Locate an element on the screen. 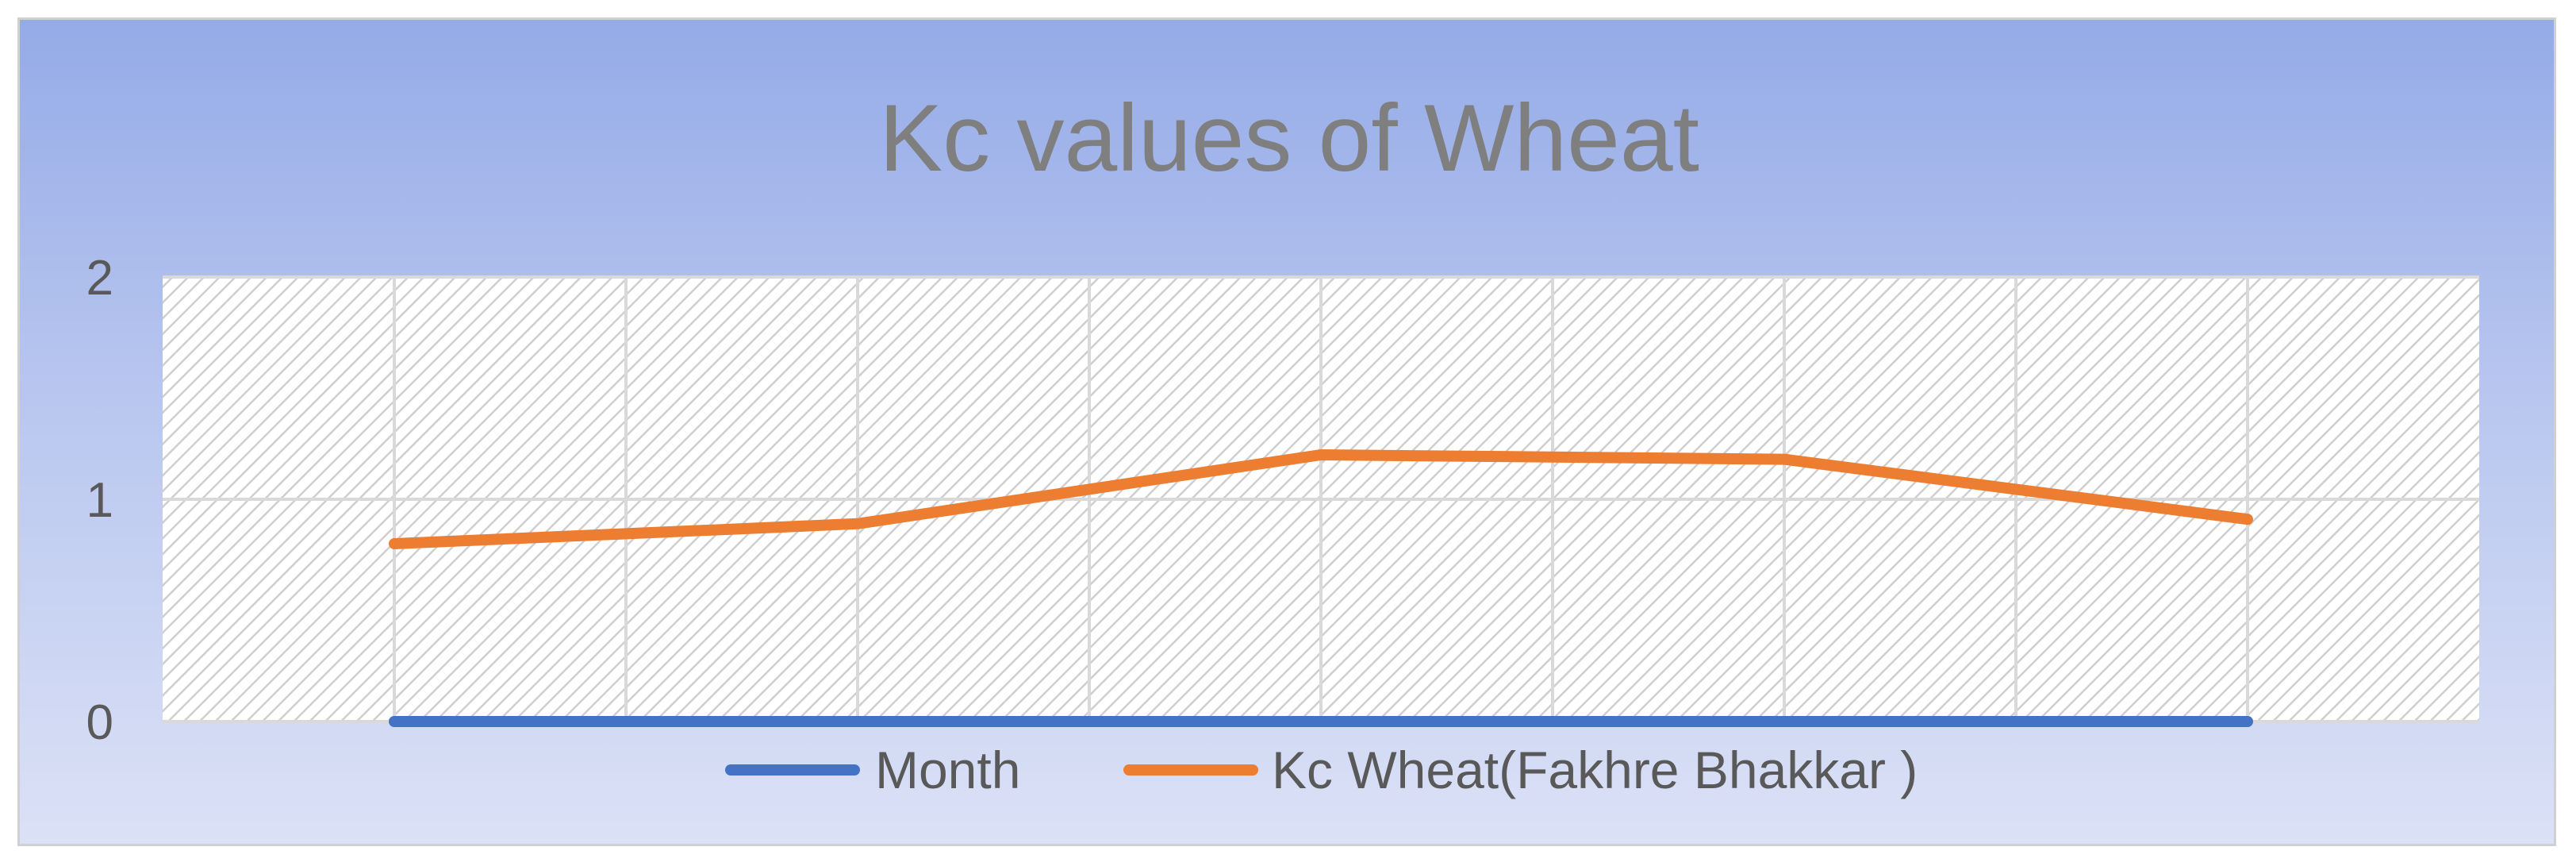 This screenshot has height=866, width=2576. y-tick-label: 2 is located at coordinates (99, 278).